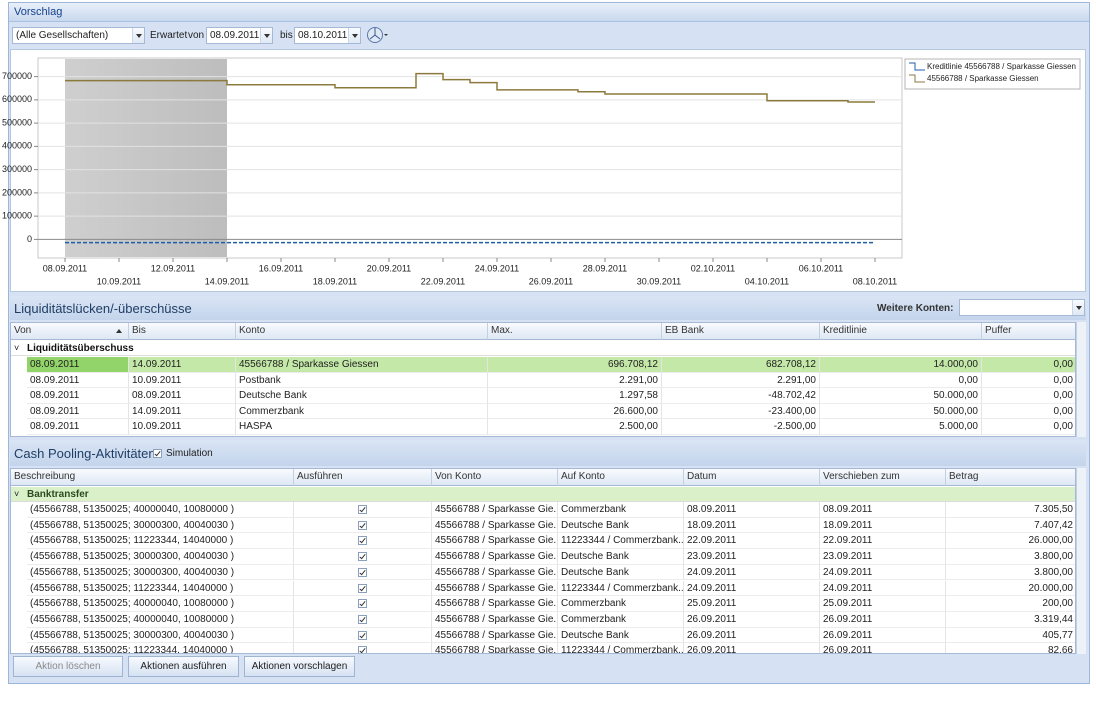 The width and height of the screenshot is (1096, 702). Describe the element at coordinates (659, 281) in the screenshot. I see `x-tick-label: 30.09.2011` at that location.